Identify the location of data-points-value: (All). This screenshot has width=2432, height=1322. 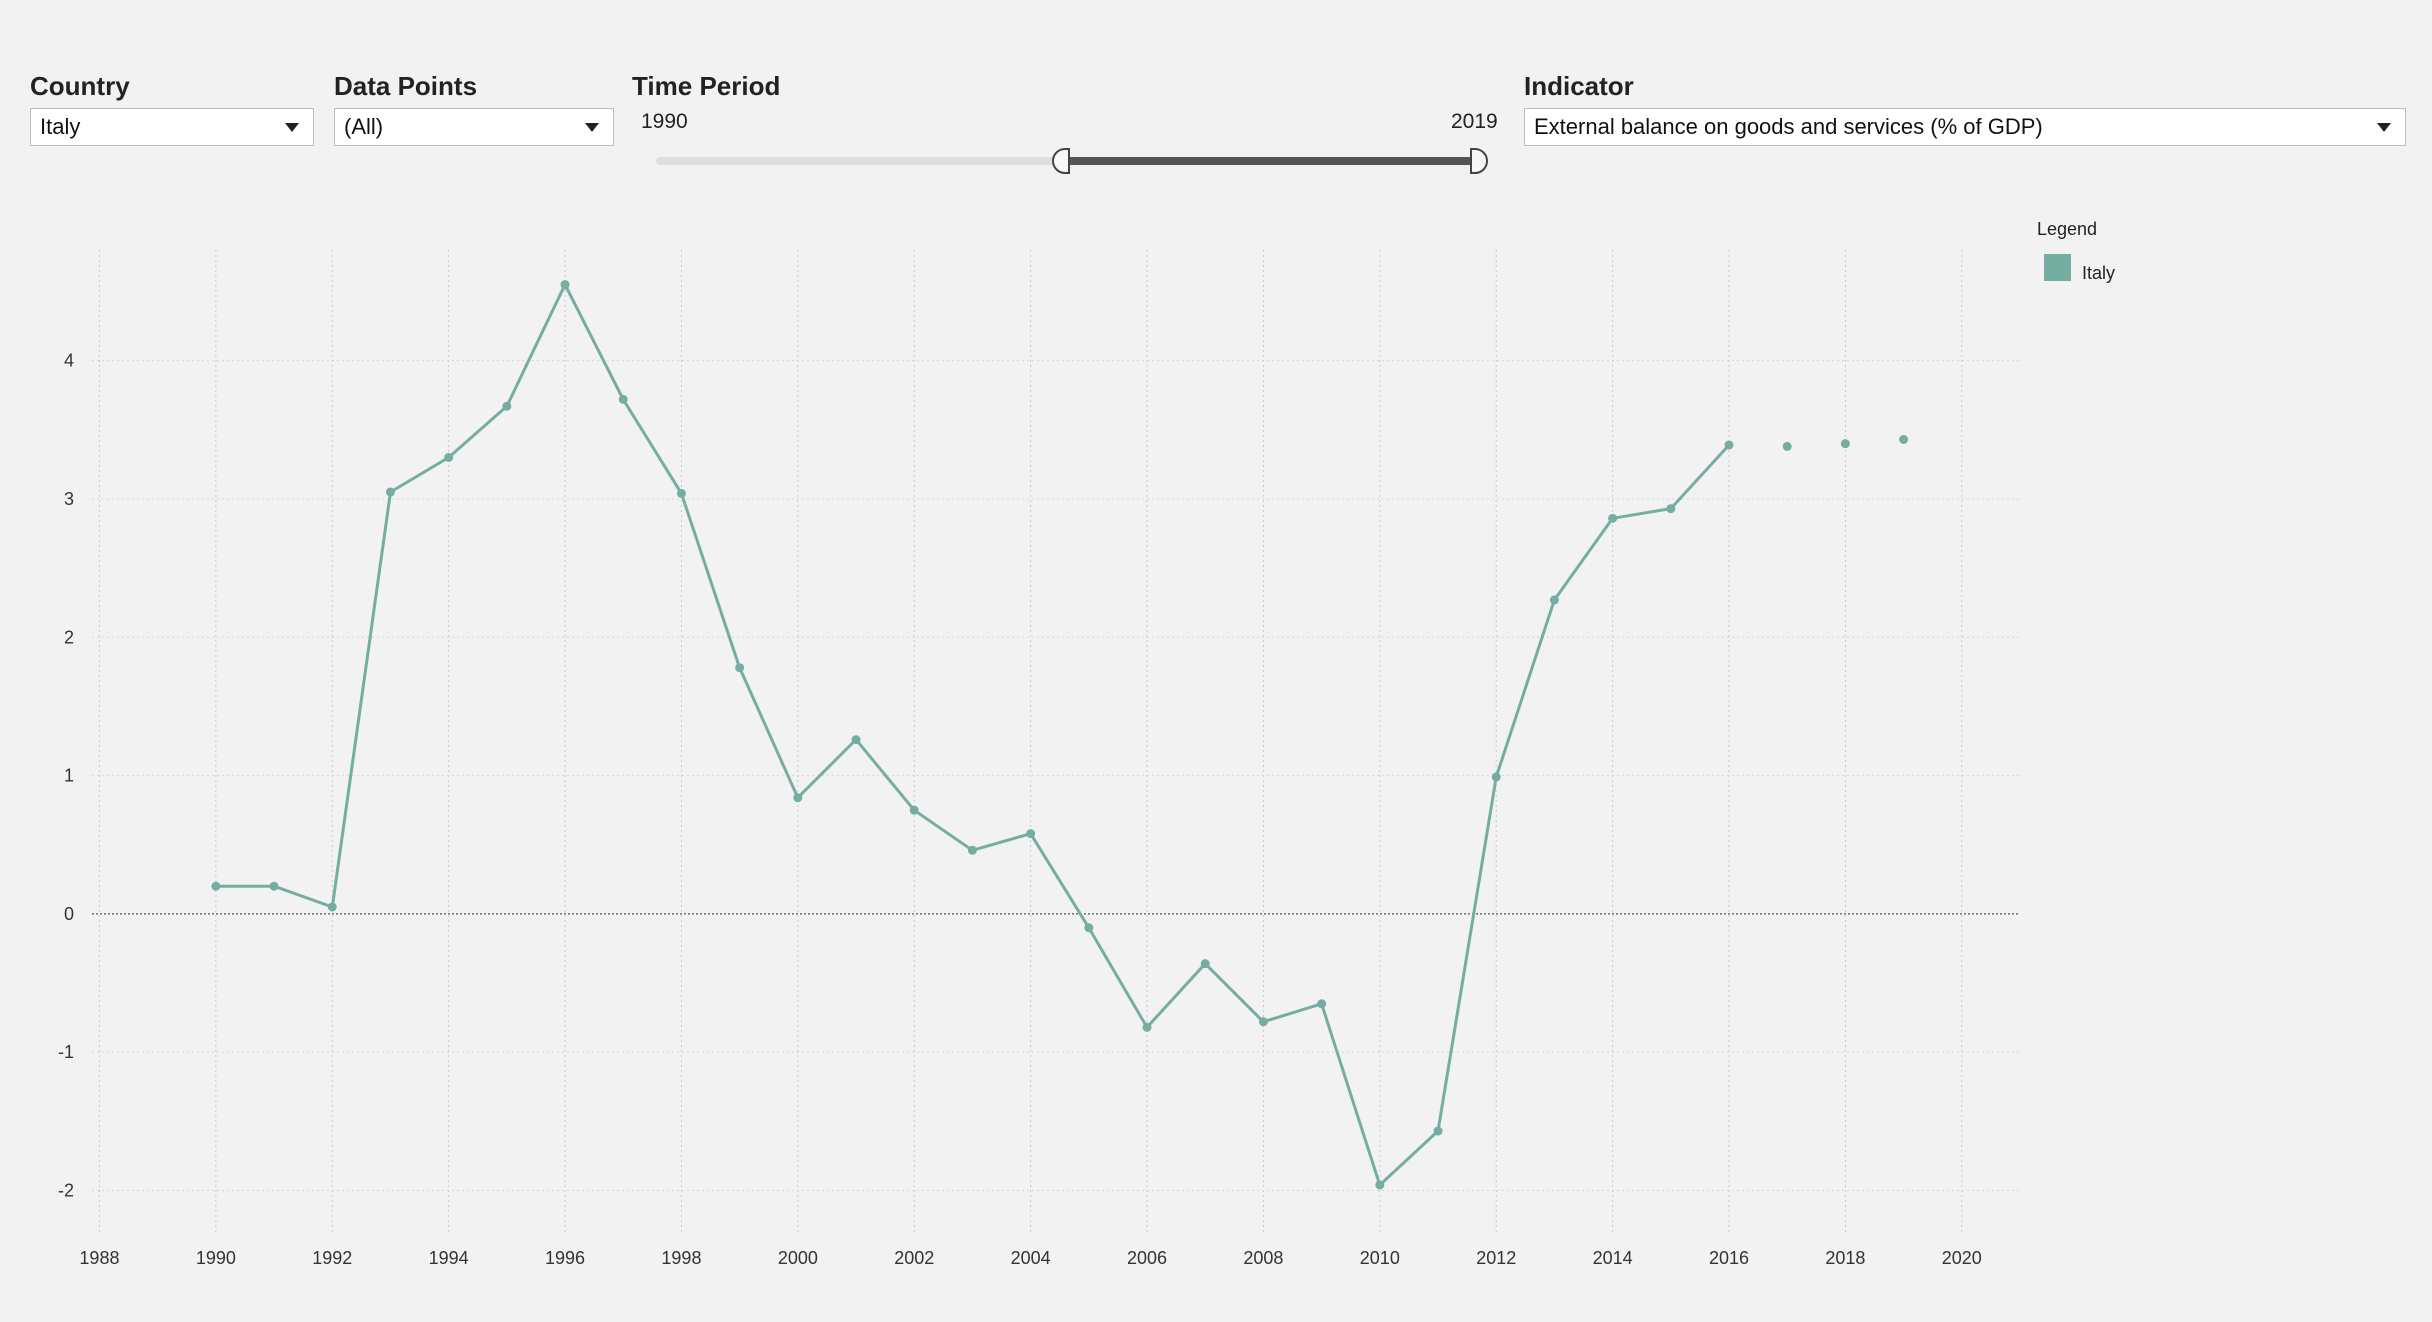
(364, 126).